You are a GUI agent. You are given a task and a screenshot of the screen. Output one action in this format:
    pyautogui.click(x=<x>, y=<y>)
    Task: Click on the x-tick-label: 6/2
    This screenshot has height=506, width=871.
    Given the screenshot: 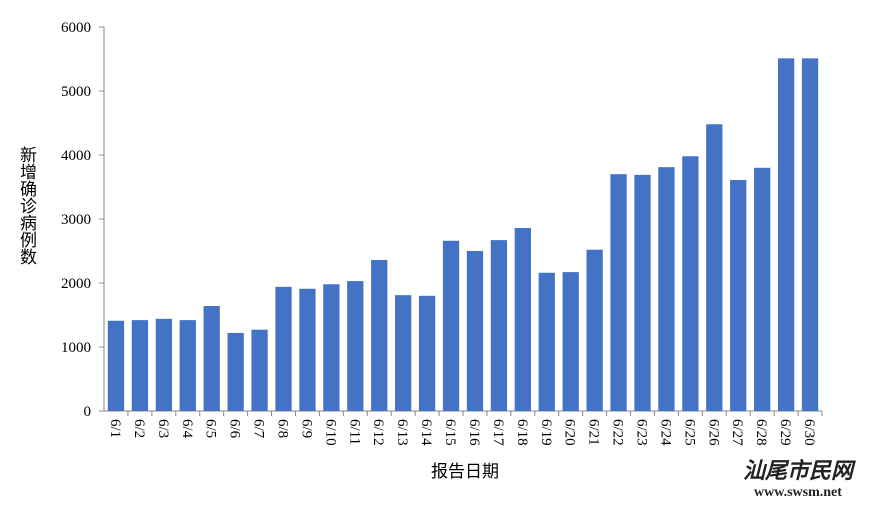 What is the action you would take?
    pyautogui.click(x=139, y=428)
    